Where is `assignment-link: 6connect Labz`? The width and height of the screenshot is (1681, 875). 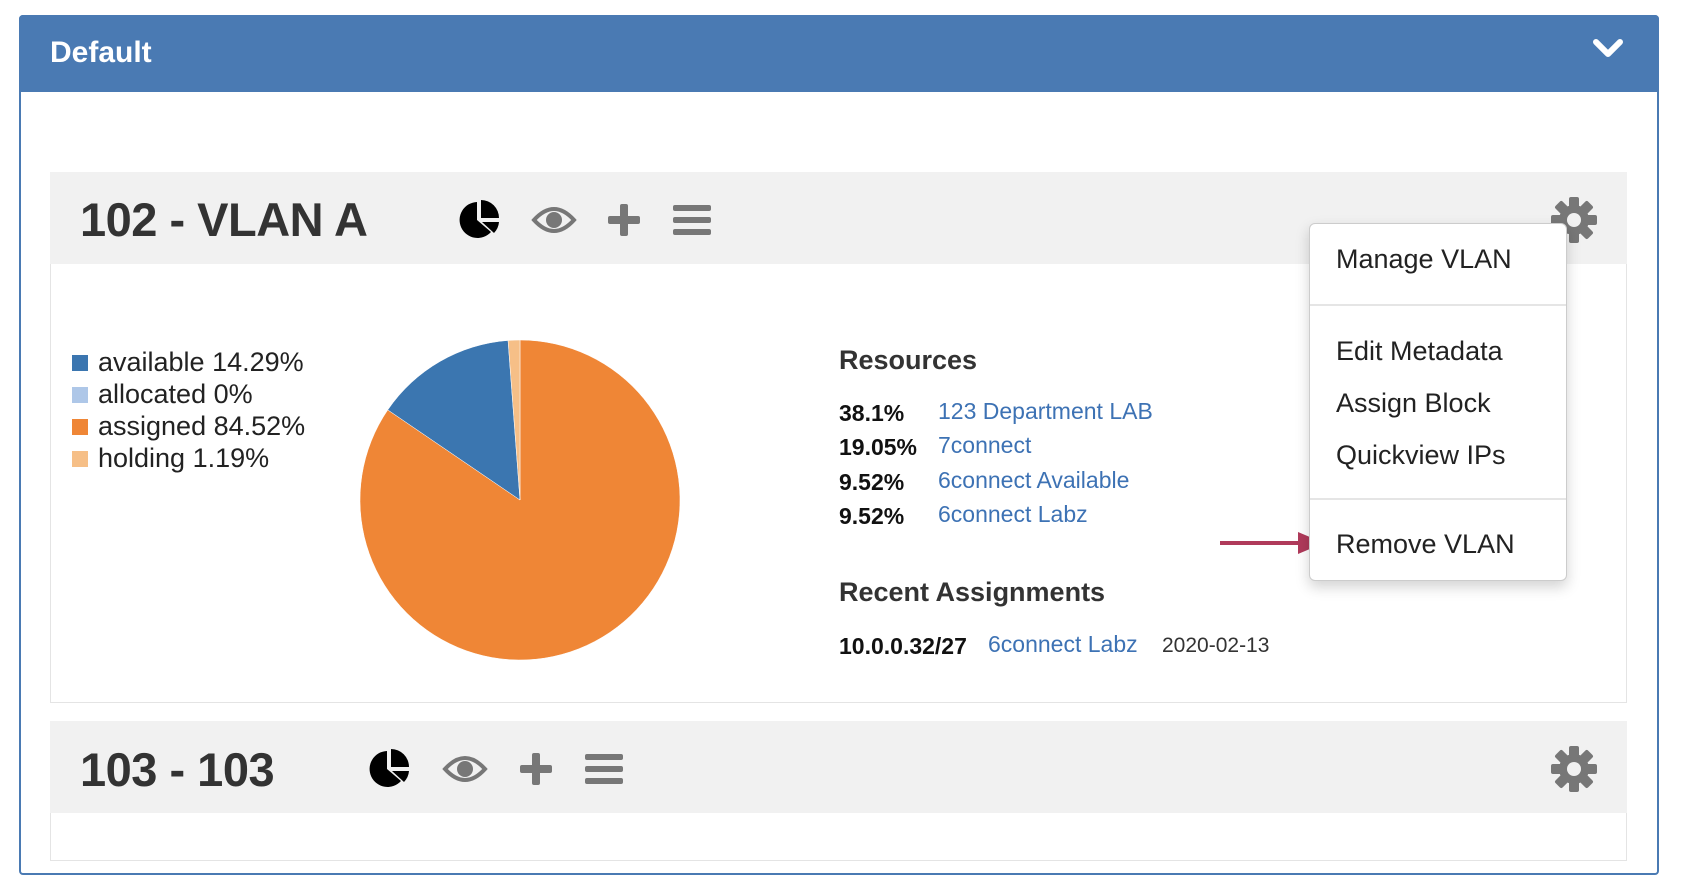 assignment-link: 6connect Labz is located at coordinates (1063, 644).